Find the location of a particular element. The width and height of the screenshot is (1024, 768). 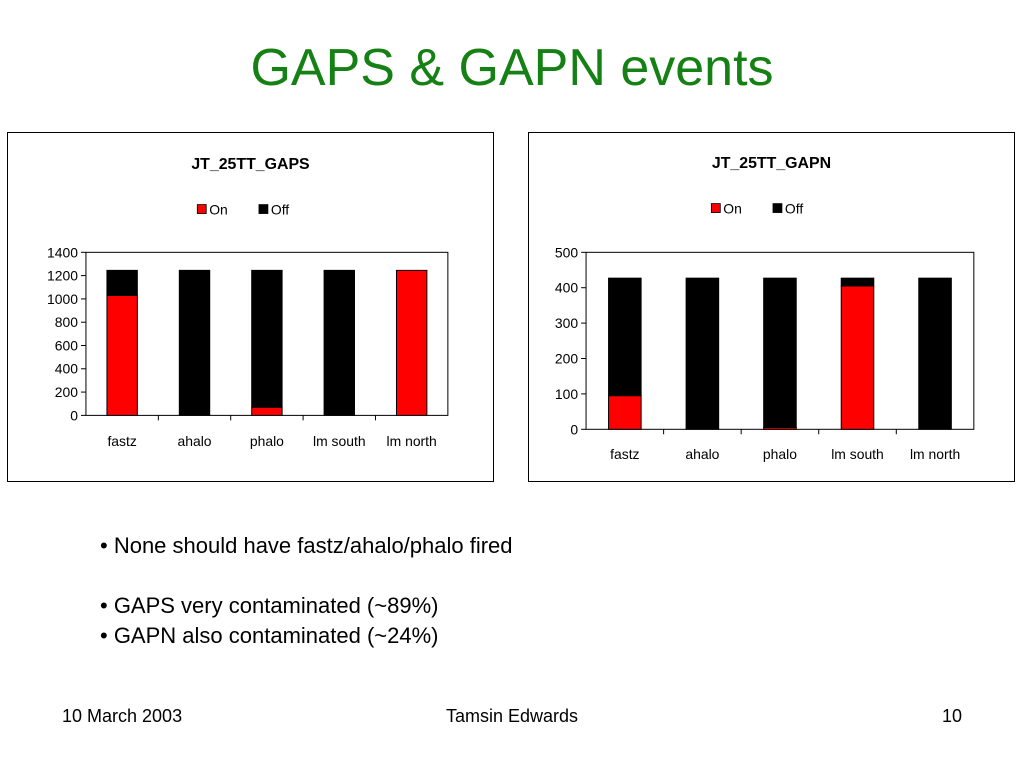

gaps-category-label: ahalo is located at coordinates (195, 441).